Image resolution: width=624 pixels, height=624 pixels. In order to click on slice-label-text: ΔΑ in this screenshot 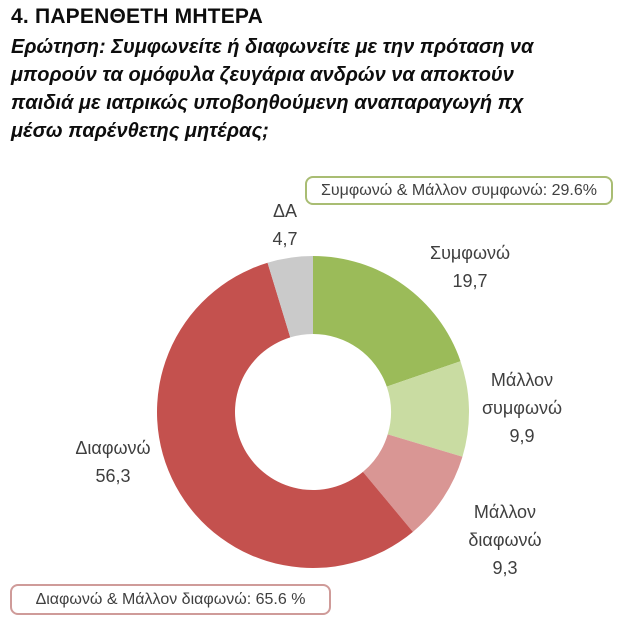, I will do `click(285, 211)`.